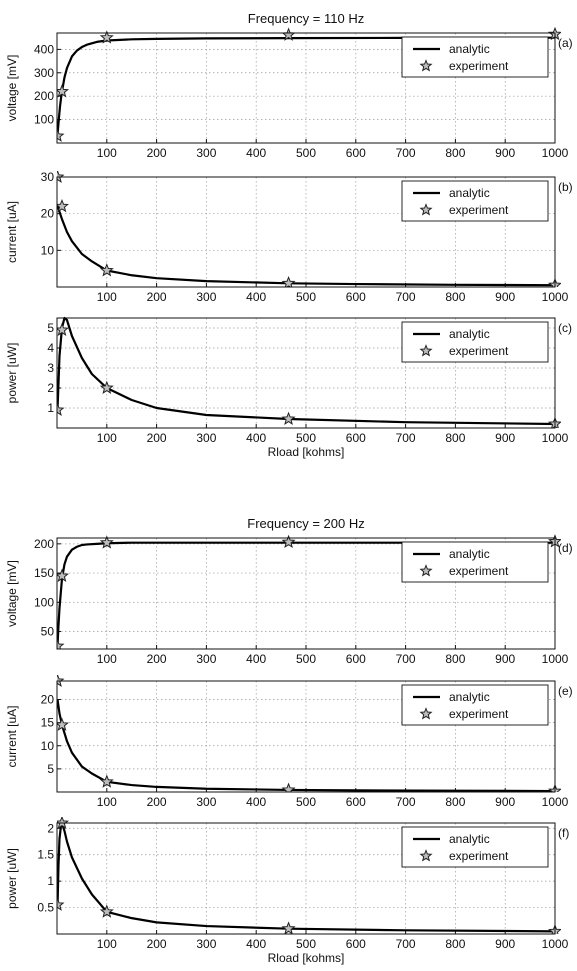 The width and height of the screenshot is (577, 971). I want to click on y-axis-label: voltage [mV], so click(12, 88).